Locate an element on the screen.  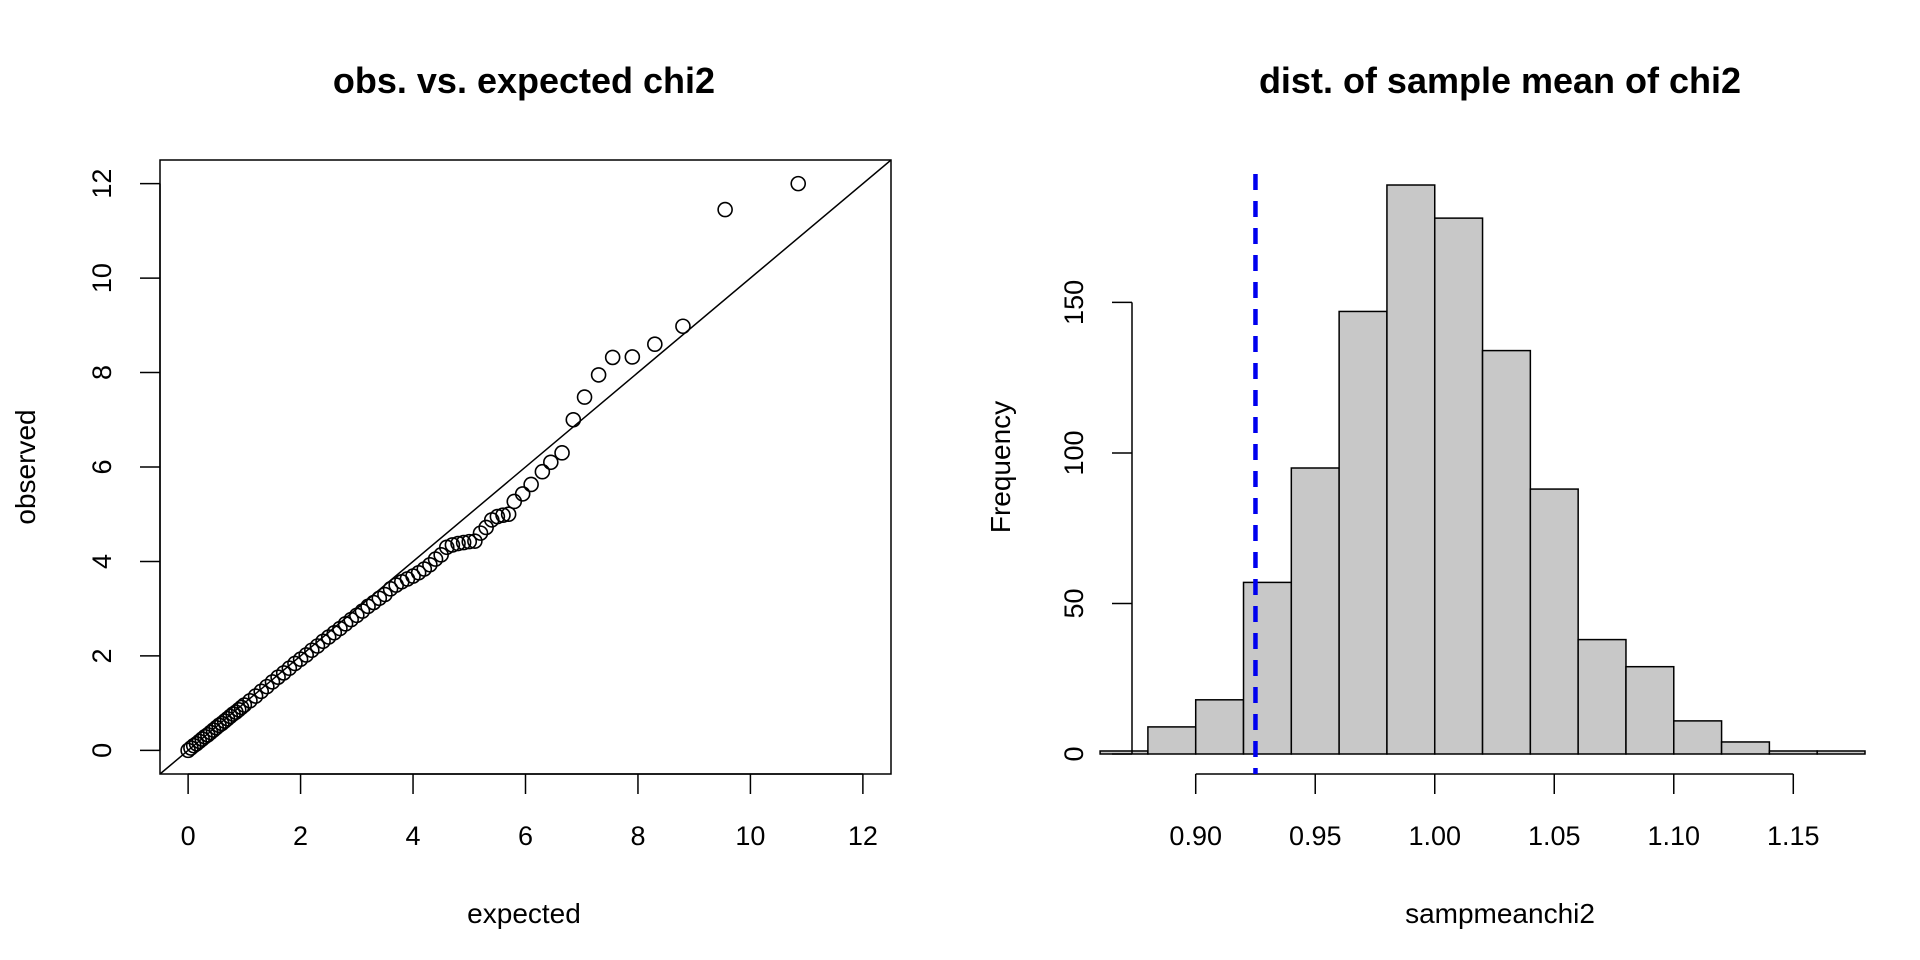
histogram-x-label: sampmeanchi2 is located at coordinates (1500, 913).